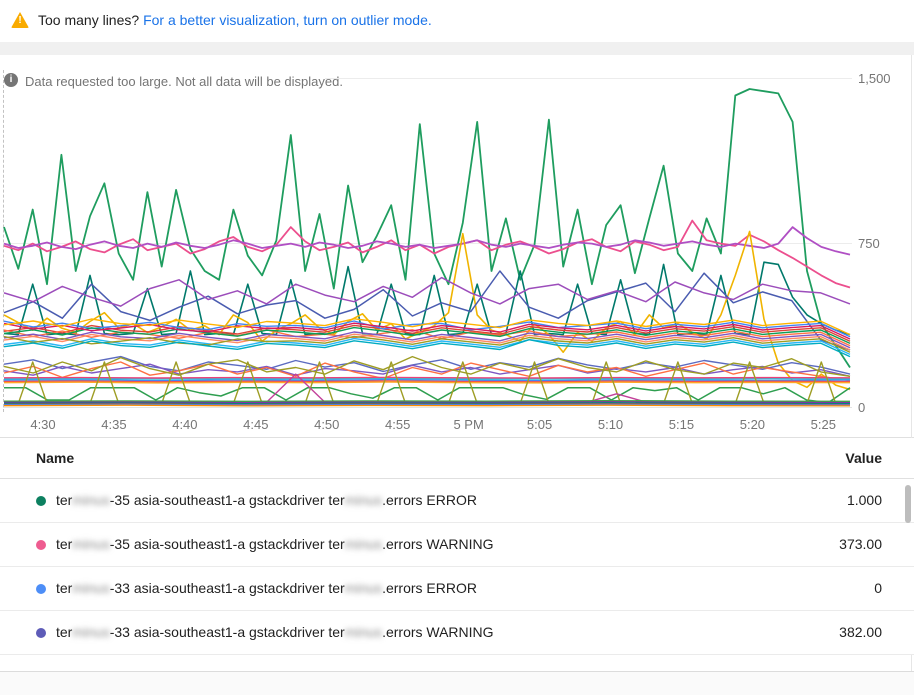  I want to click on series-band-violet, so click(427, 340).